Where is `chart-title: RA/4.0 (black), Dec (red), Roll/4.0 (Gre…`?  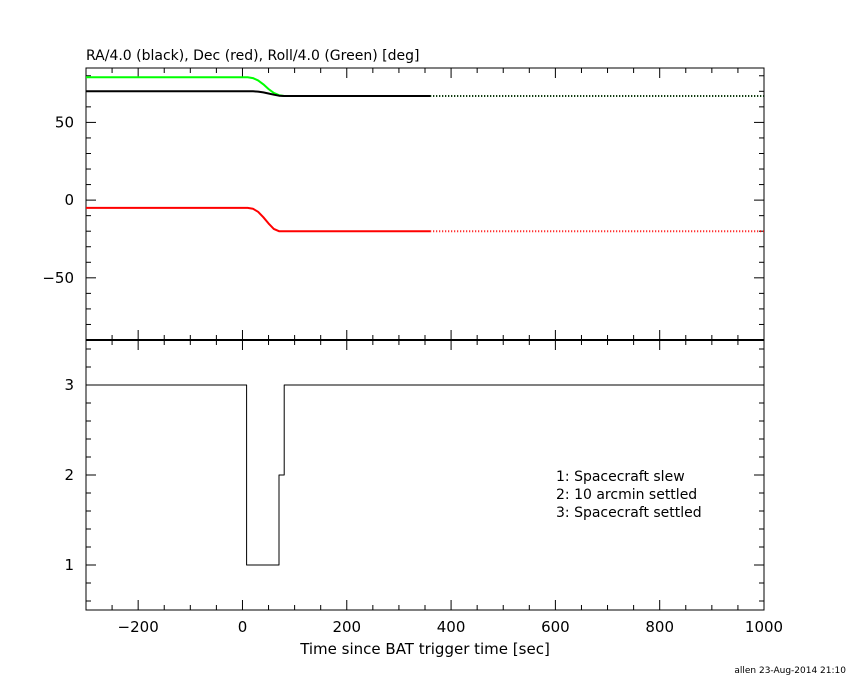
chart-title: RA/4.0 (black), Dec (red), Roll/4.0 (Gre… is located at coordinates (252, 56).